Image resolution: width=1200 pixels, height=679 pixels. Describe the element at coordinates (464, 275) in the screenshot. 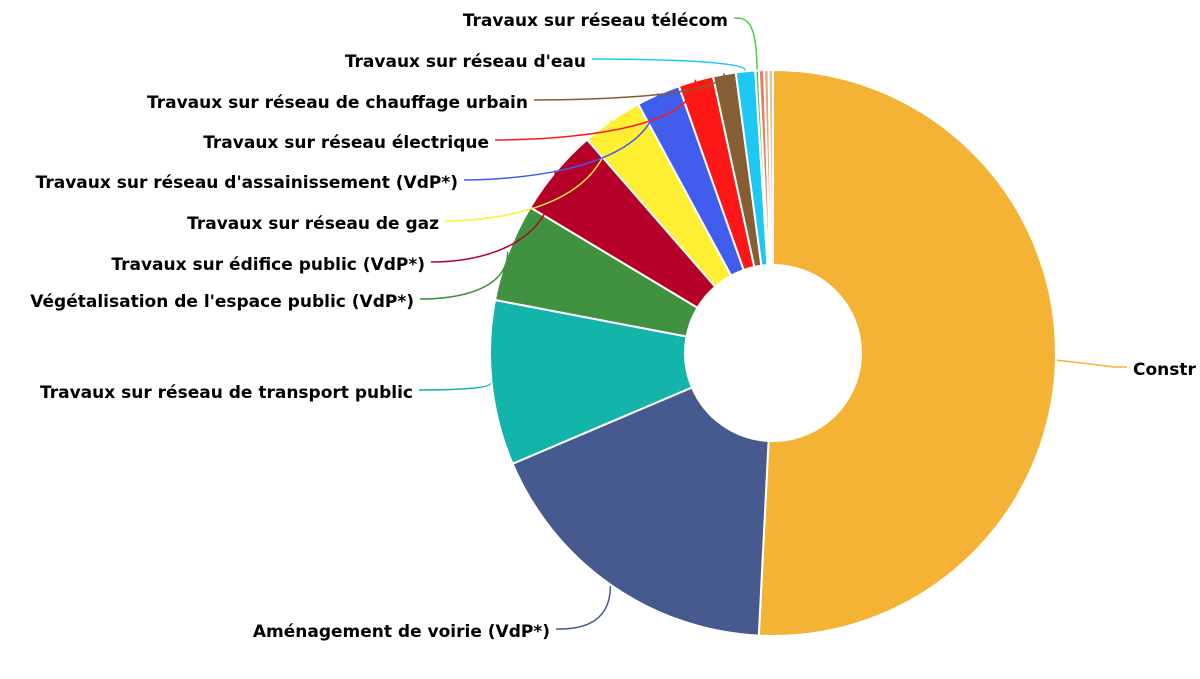

I see `leader-line-vegetalisation-de-l-espace-public-vdp` at that location.